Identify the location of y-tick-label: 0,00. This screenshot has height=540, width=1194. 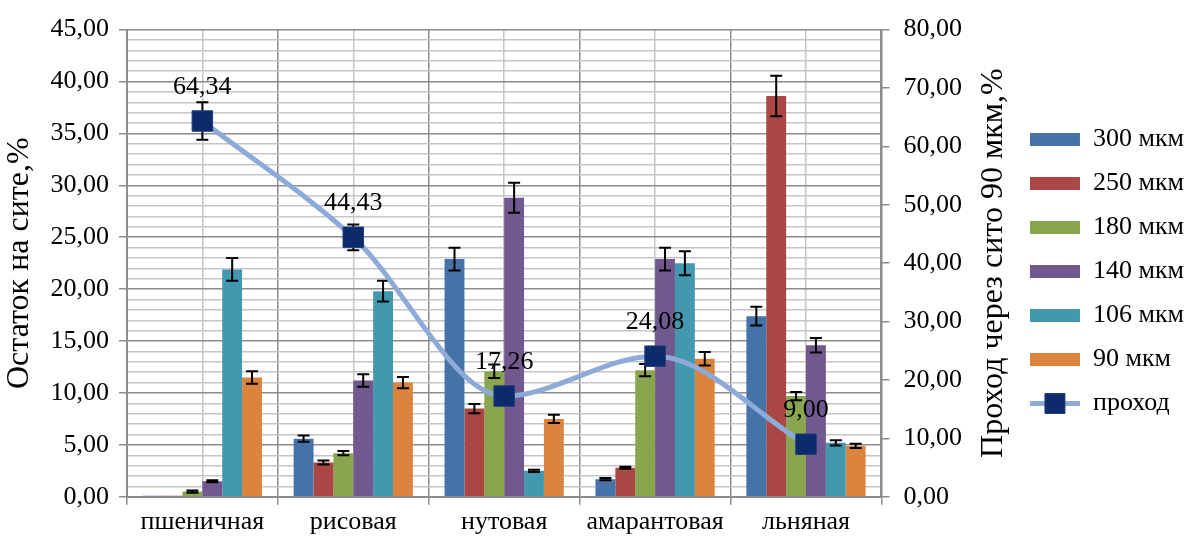
(86, 495).